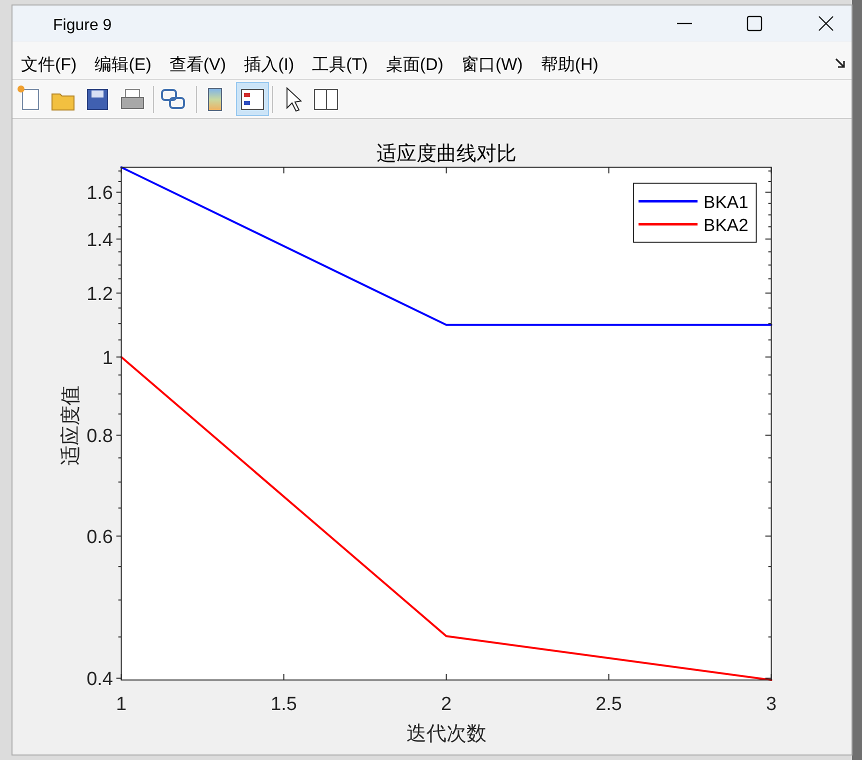 The image size is (862, 760). I want to click on menu-item: 插入(I), so click(269, 64).